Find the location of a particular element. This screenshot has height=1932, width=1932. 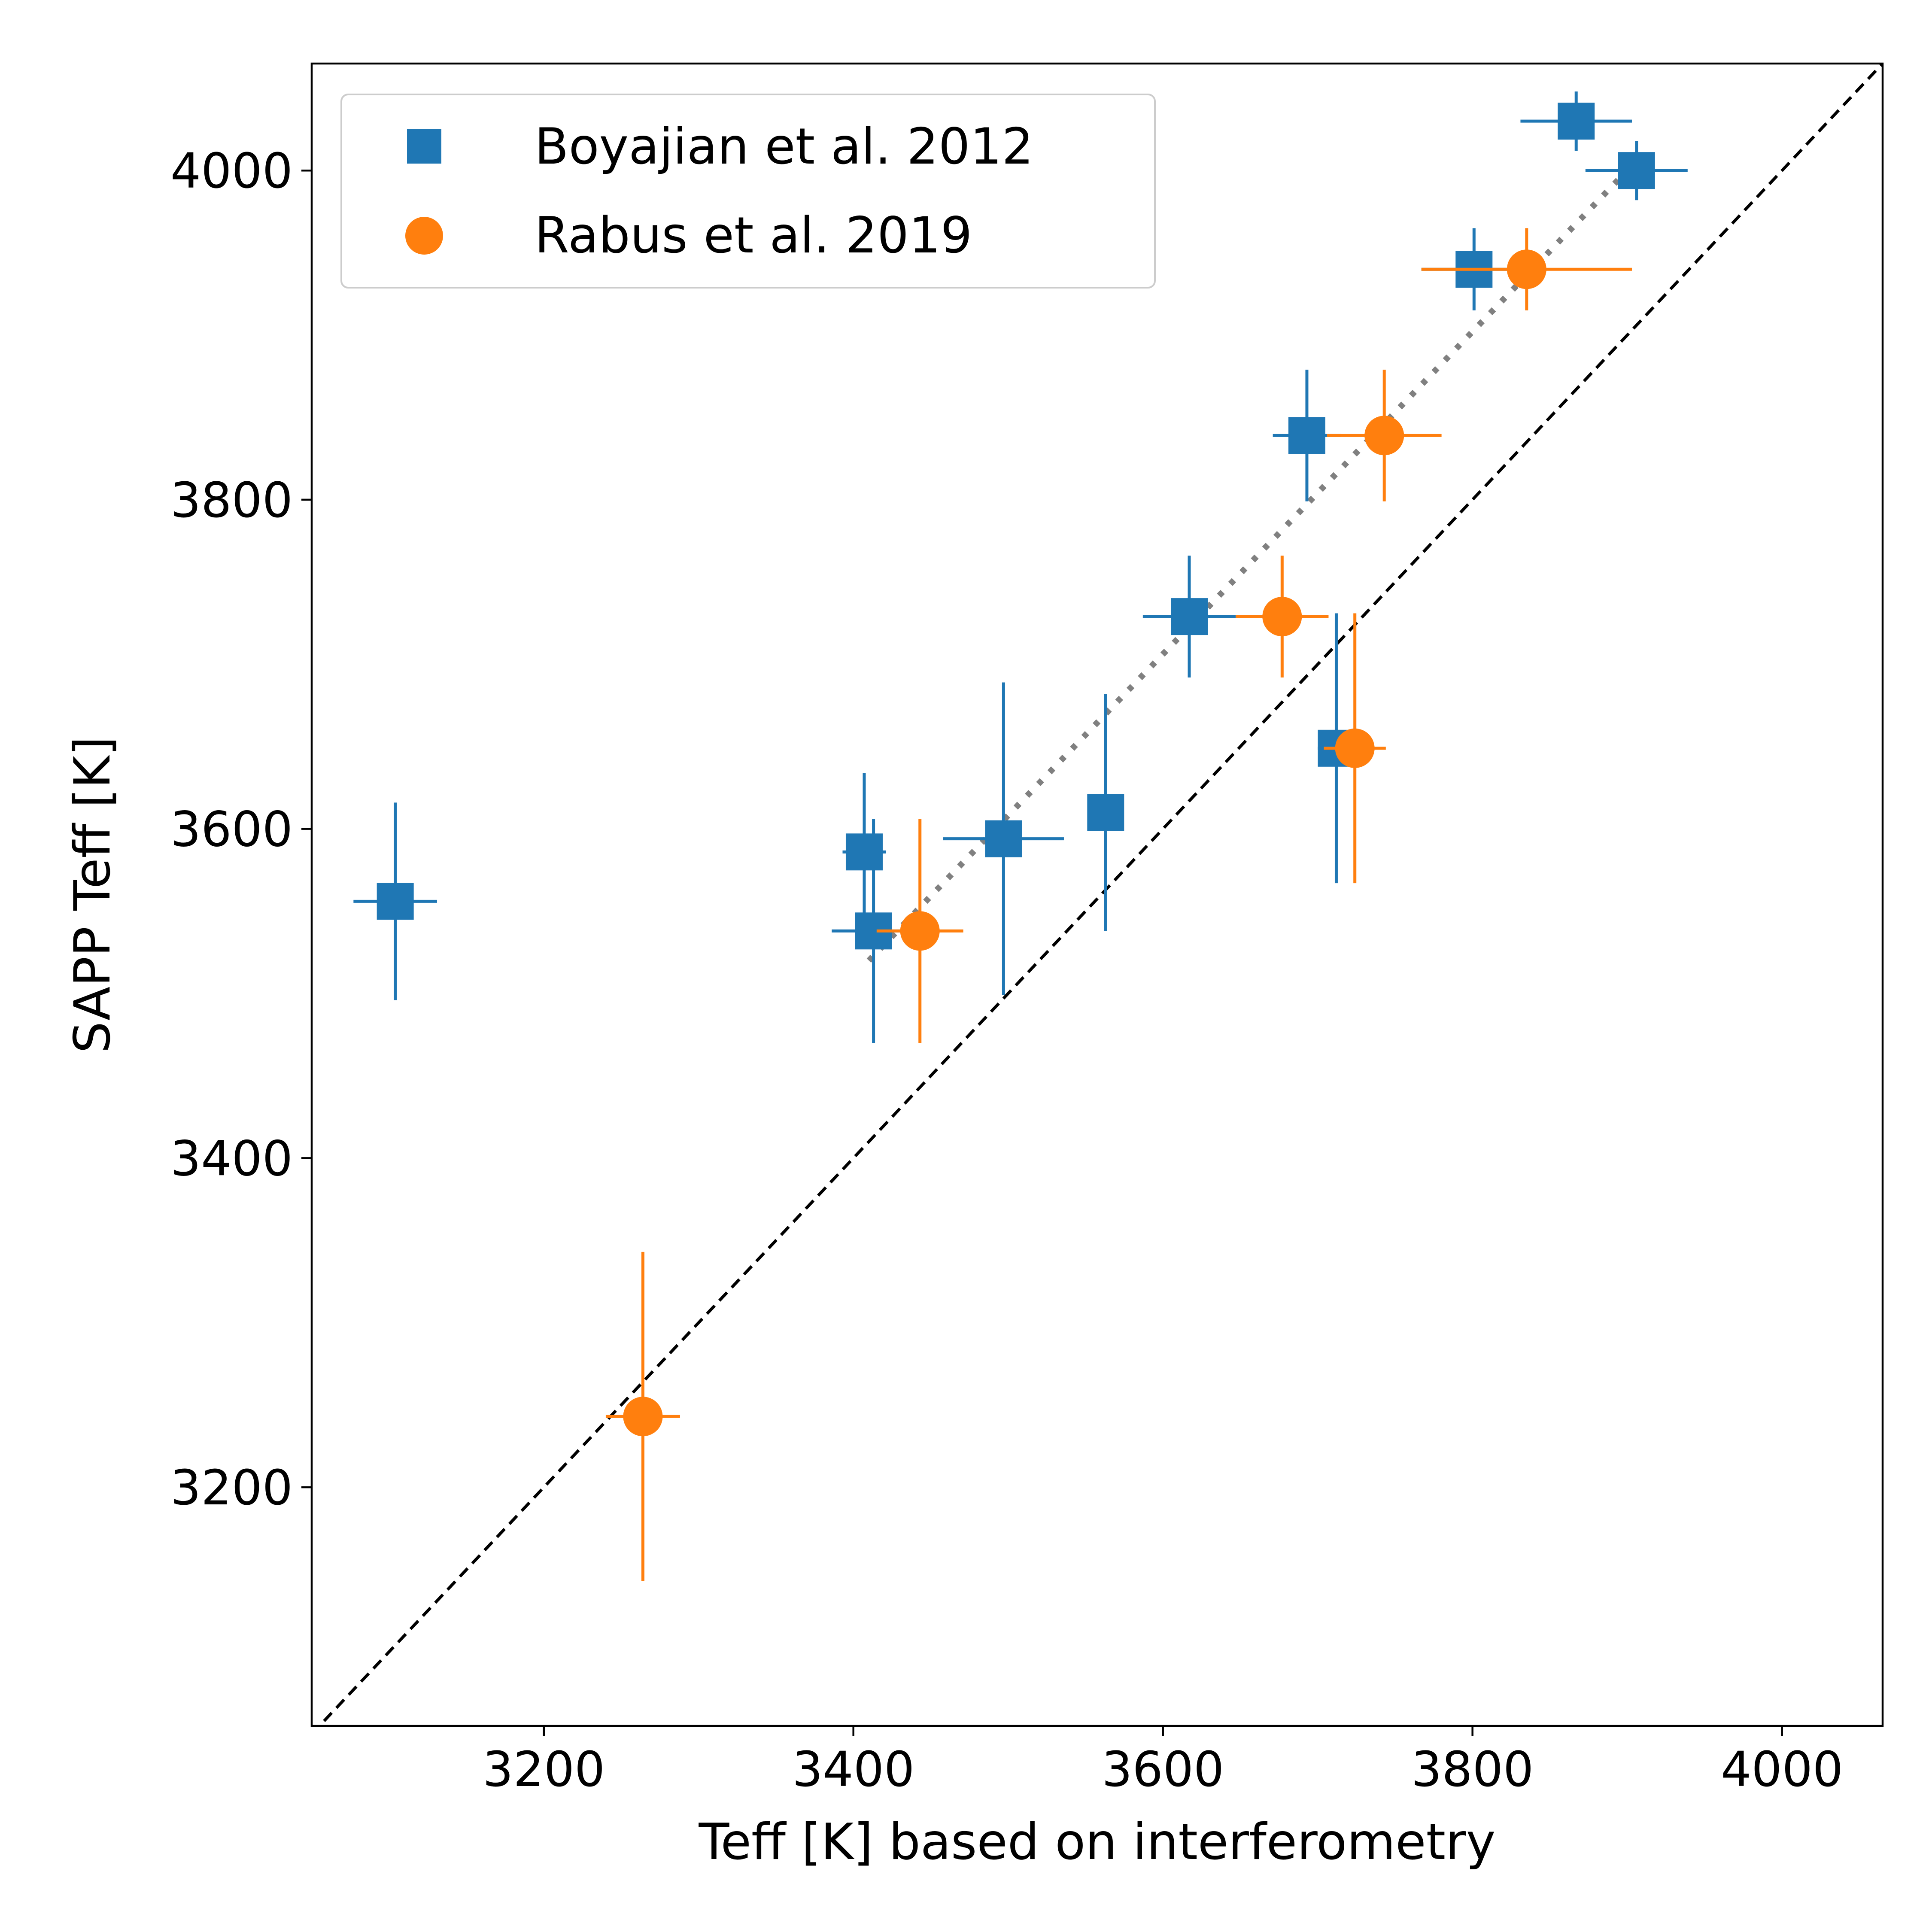

x-tick-label: 3400 is located at coordinates (853, 1770).